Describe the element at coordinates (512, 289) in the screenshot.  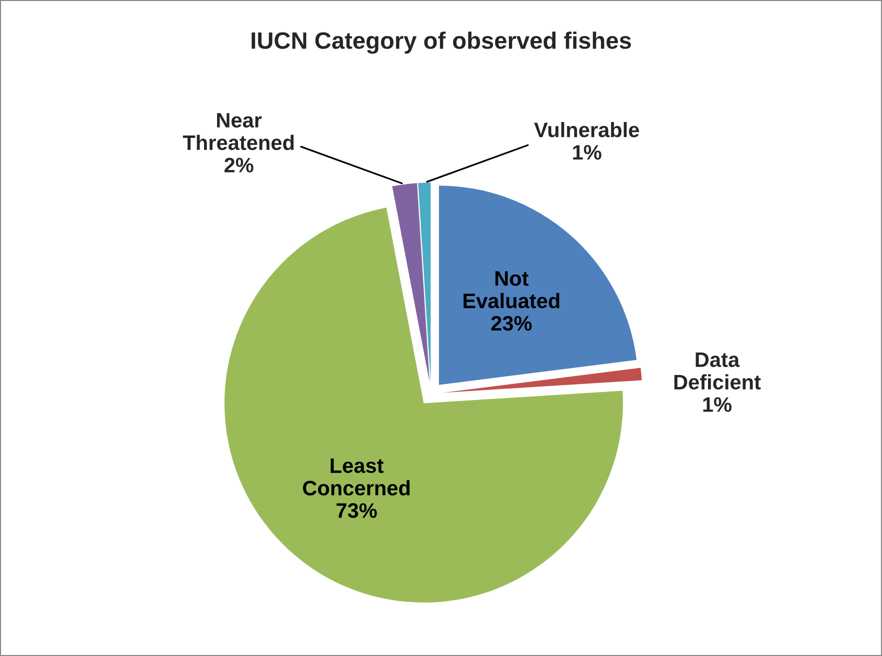
I see `slice-label: Not Evaluated` at that location.